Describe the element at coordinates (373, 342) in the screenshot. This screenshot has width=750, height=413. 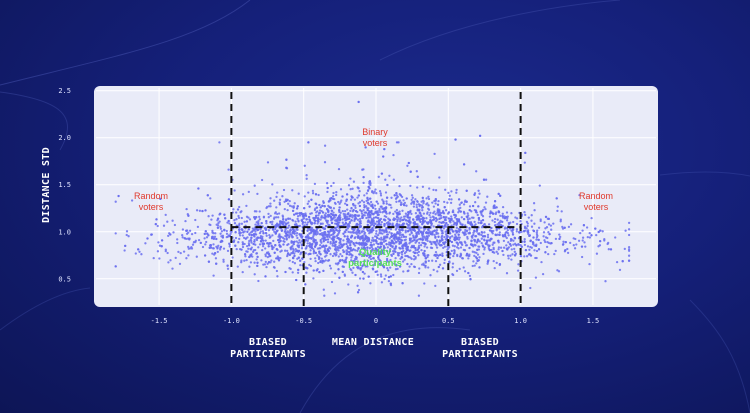
I see `x-axis-title: MEAN DISTANCE` at that location.